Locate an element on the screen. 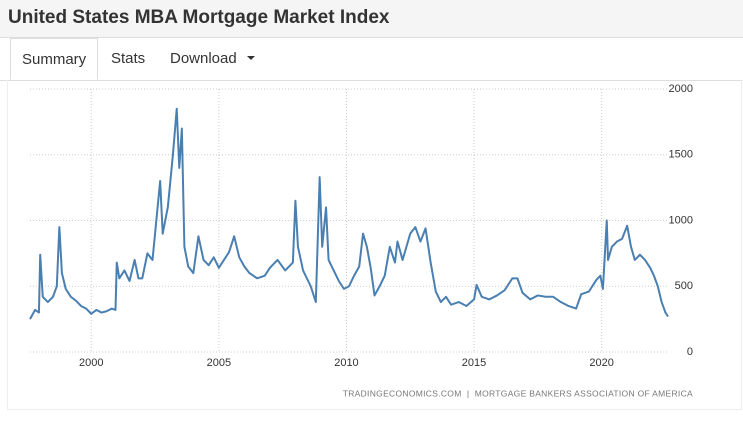  y-tick-label: 500 is located at coordinates (684, 286).